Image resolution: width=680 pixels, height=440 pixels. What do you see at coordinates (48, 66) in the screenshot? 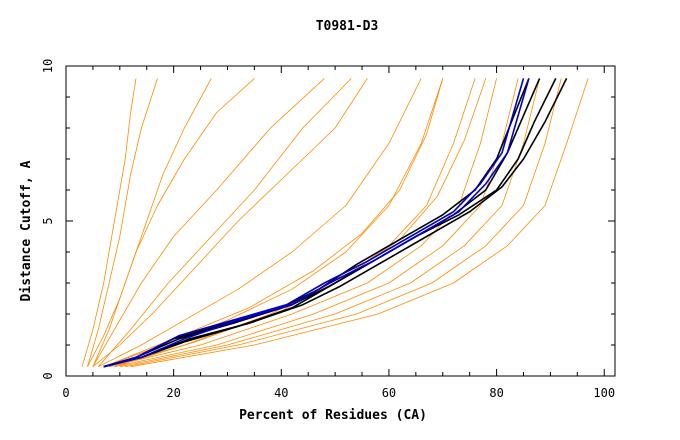
I see `y-tick-label-10: 10` at bounding box center [48, 66].